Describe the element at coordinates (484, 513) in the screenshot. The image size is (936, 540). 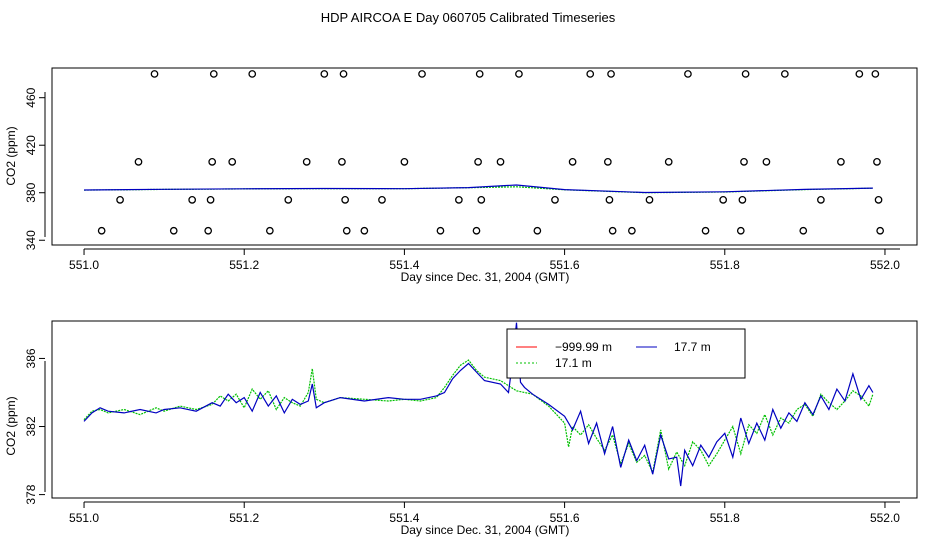
I see `bottom-x-ticks: 551.0 551.2 551.4 551.6 551.8 552.0` at that location.